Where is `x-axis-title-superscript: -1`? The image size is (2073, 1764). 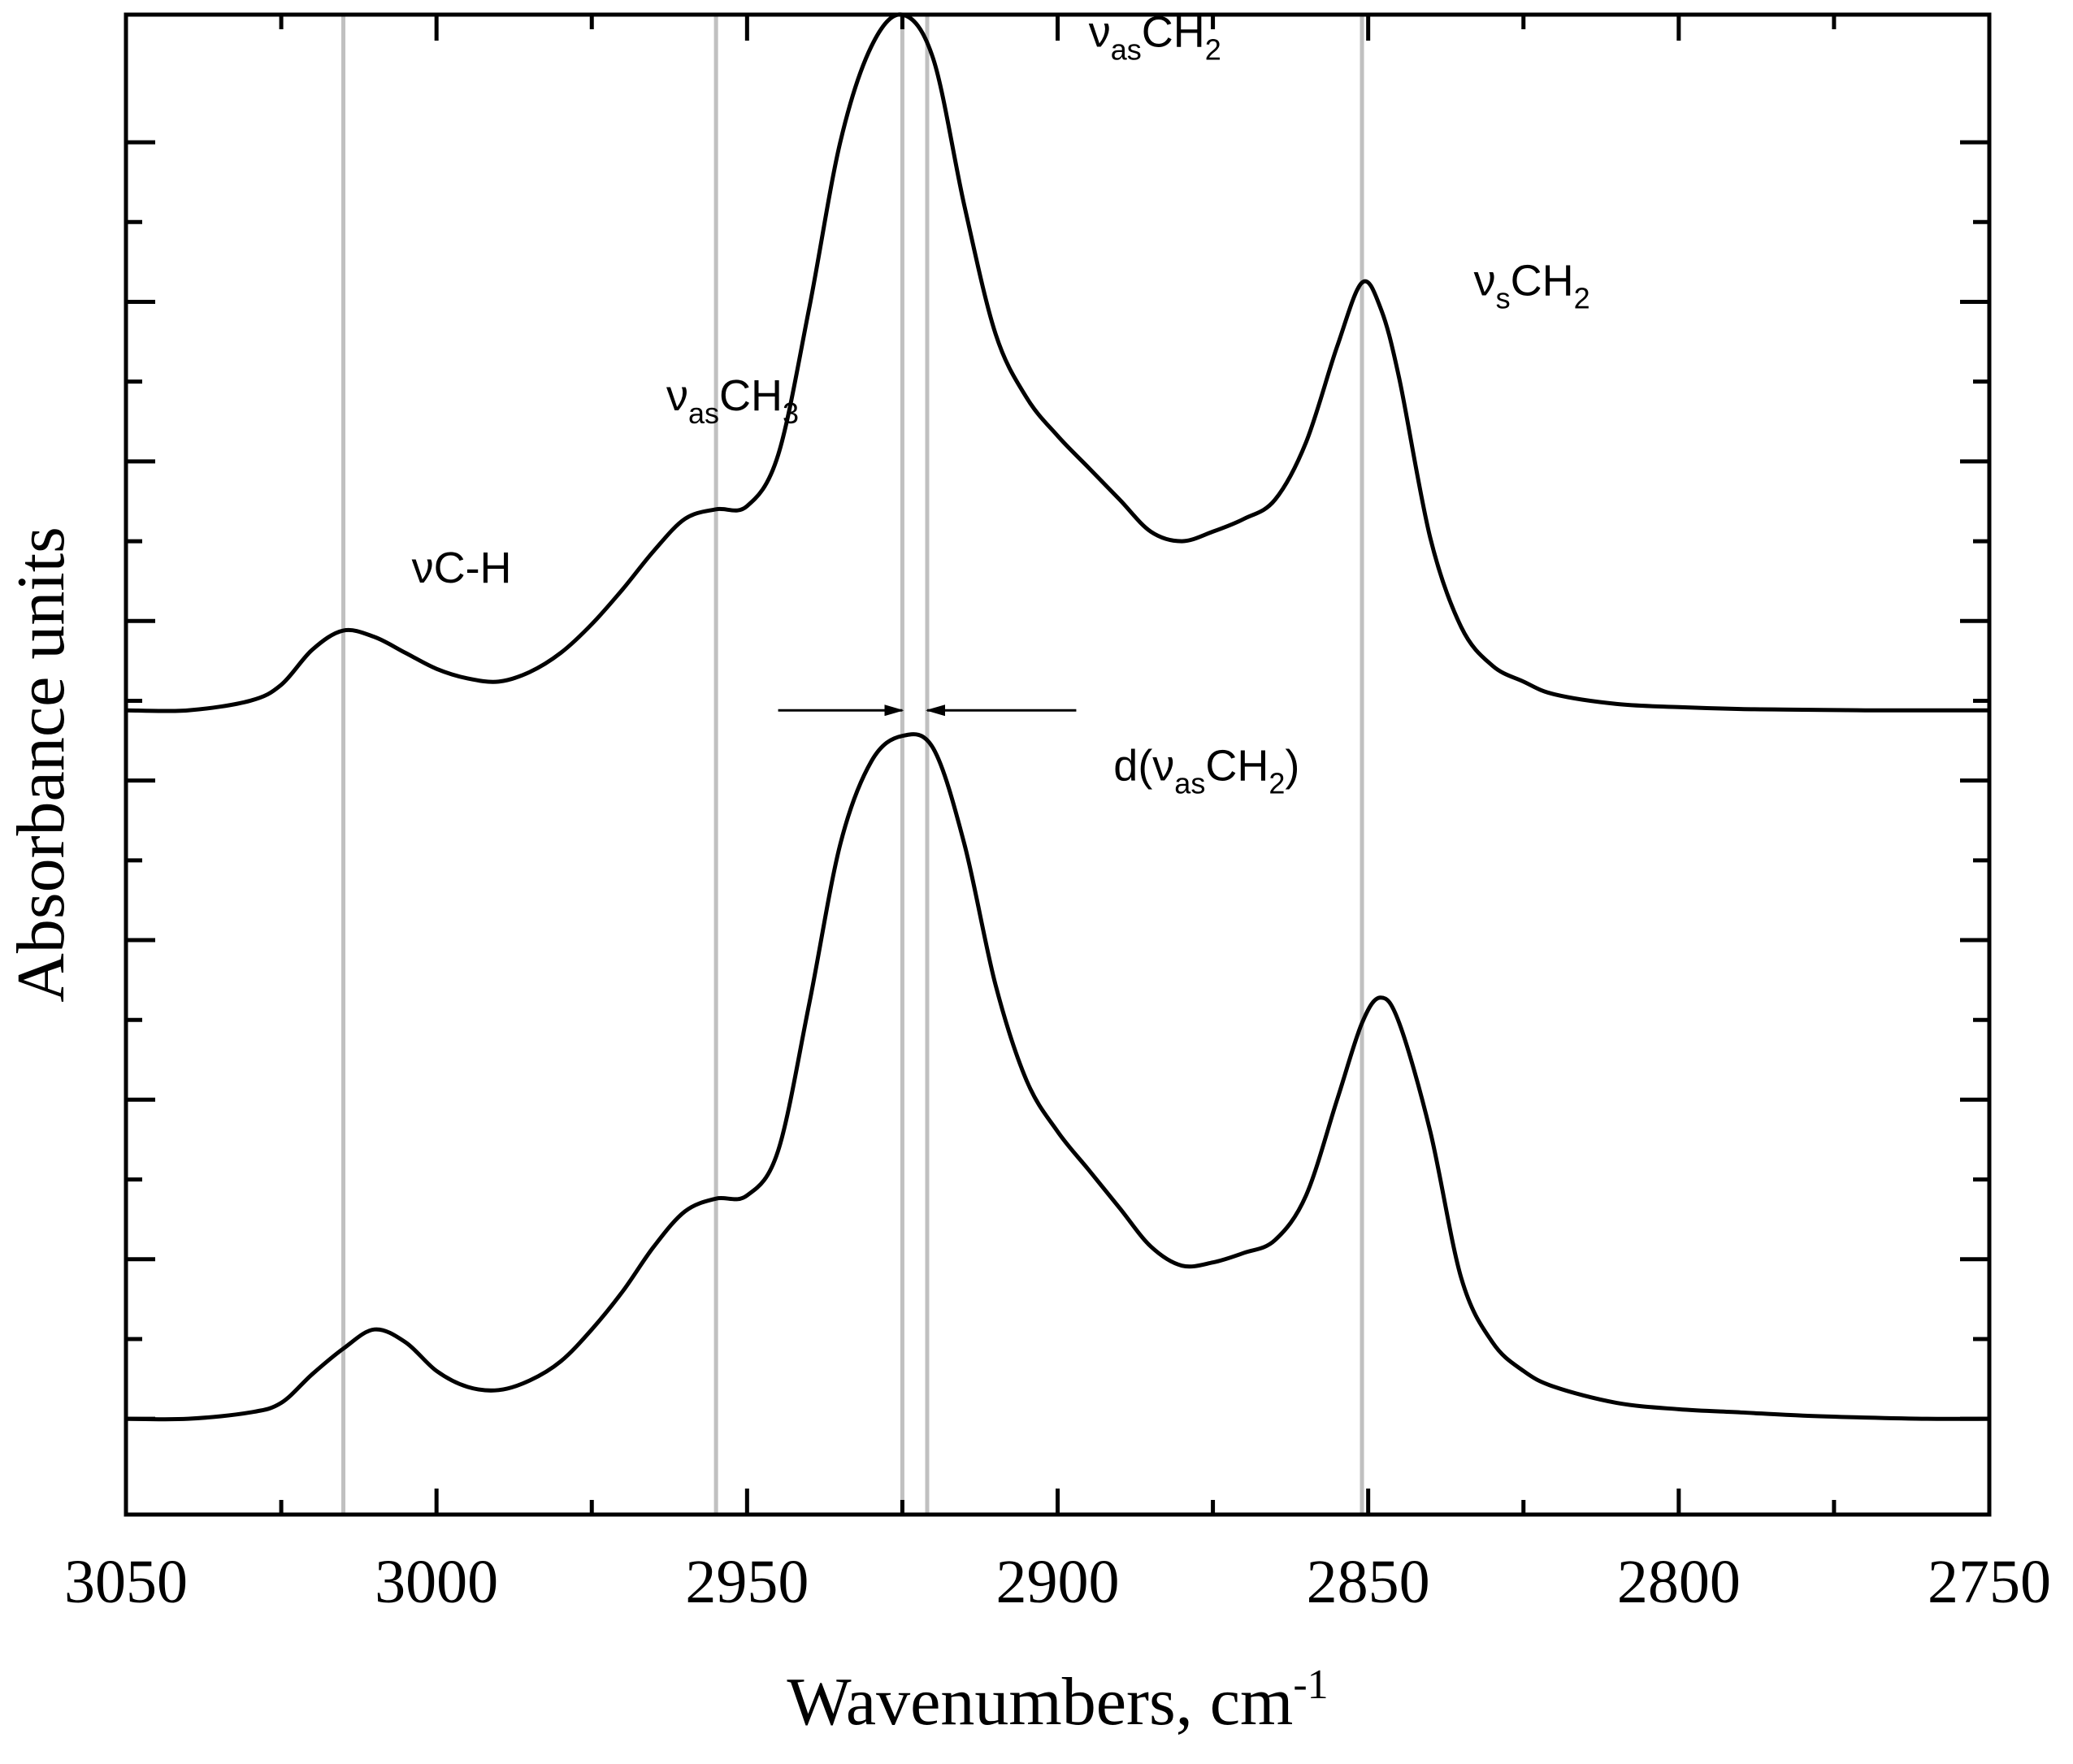
x-axis-title-superscript: -1 is located at coordinates (1311, 1685).